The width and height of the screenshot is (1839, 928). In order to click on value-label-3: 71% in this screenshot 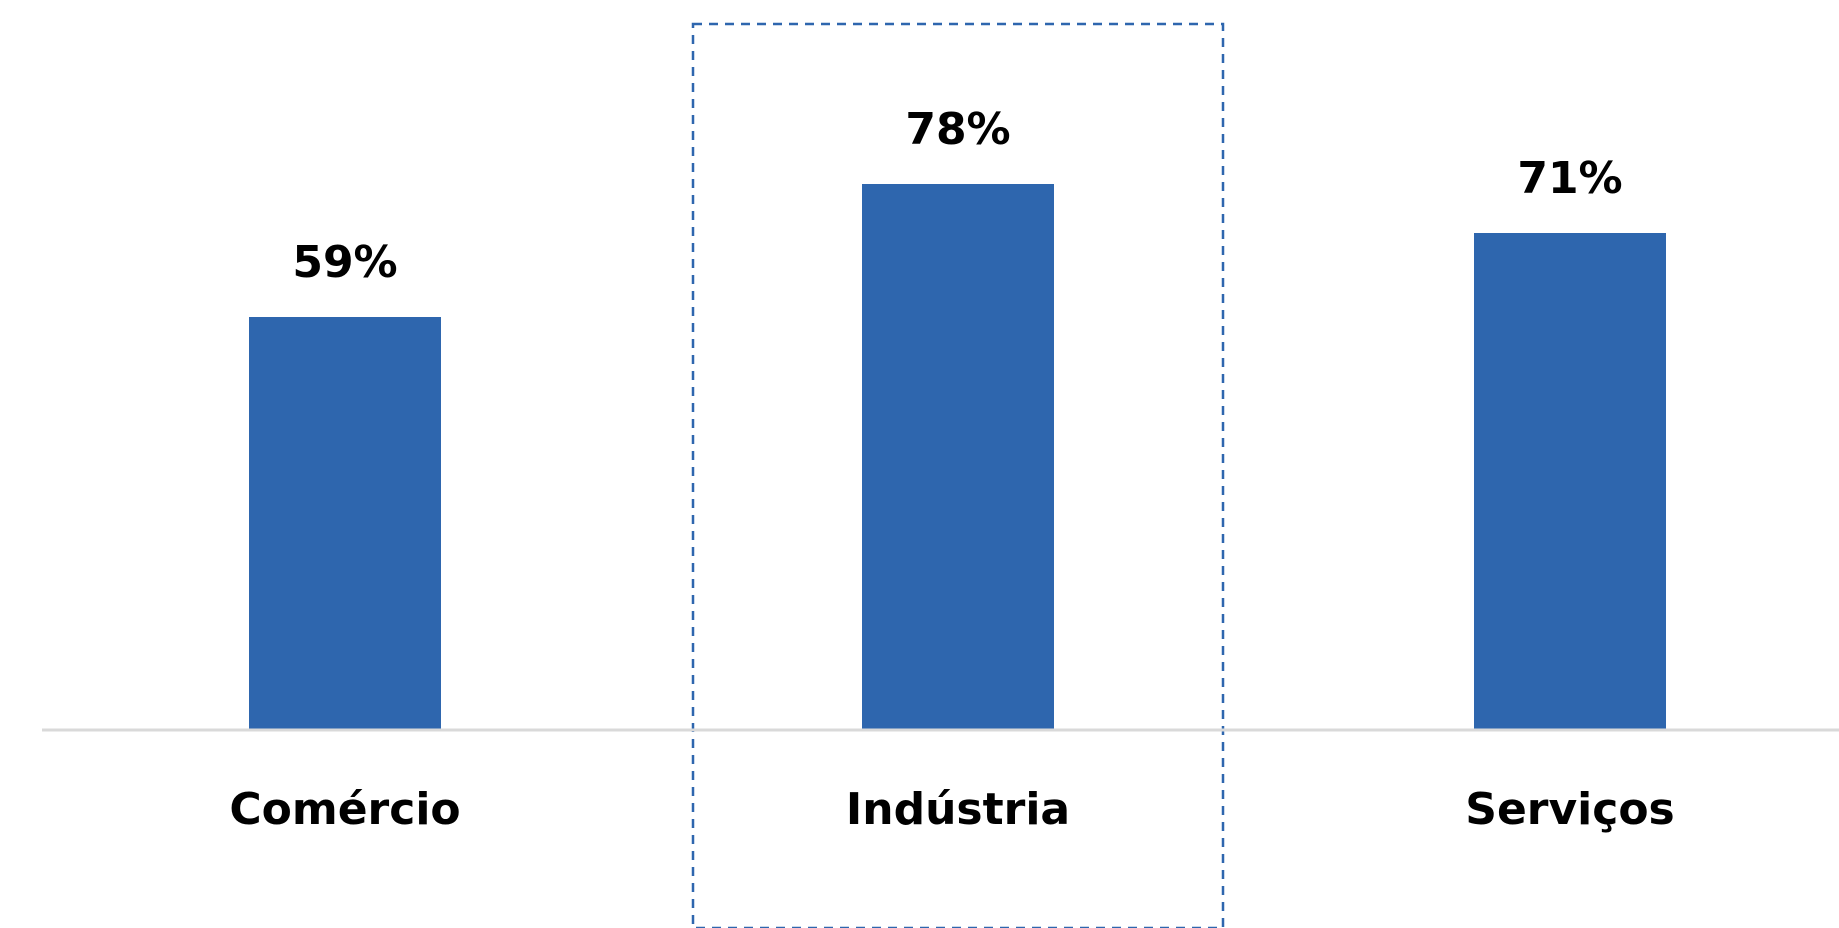, I will do `click(1569, 178)`.